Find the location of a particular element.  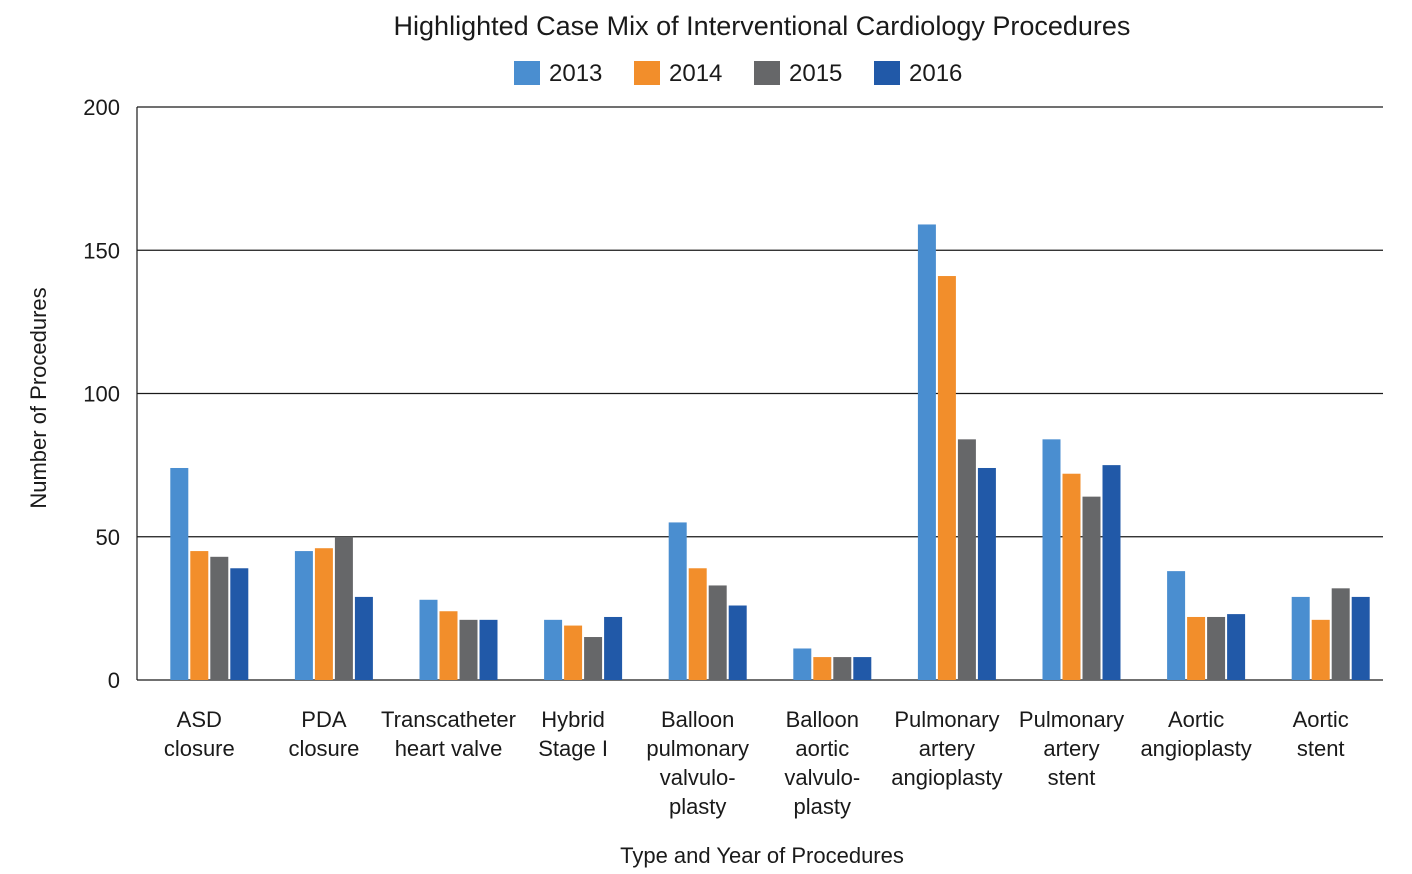

x-category-label: Transcatheter is located at coordinates (448, 719).